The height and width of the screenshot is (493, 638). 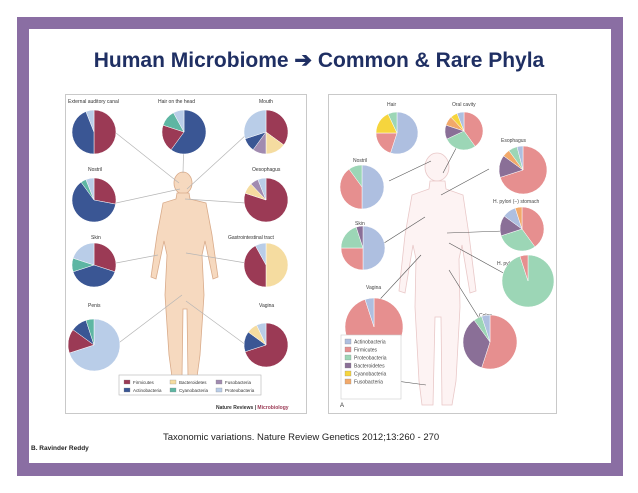 What do you see at coordinates (319, 60) in the screenshot?
I see `slide-title: Human Microbiome ➔ Common & Rare Phyla` at bounding box center [319, 60].